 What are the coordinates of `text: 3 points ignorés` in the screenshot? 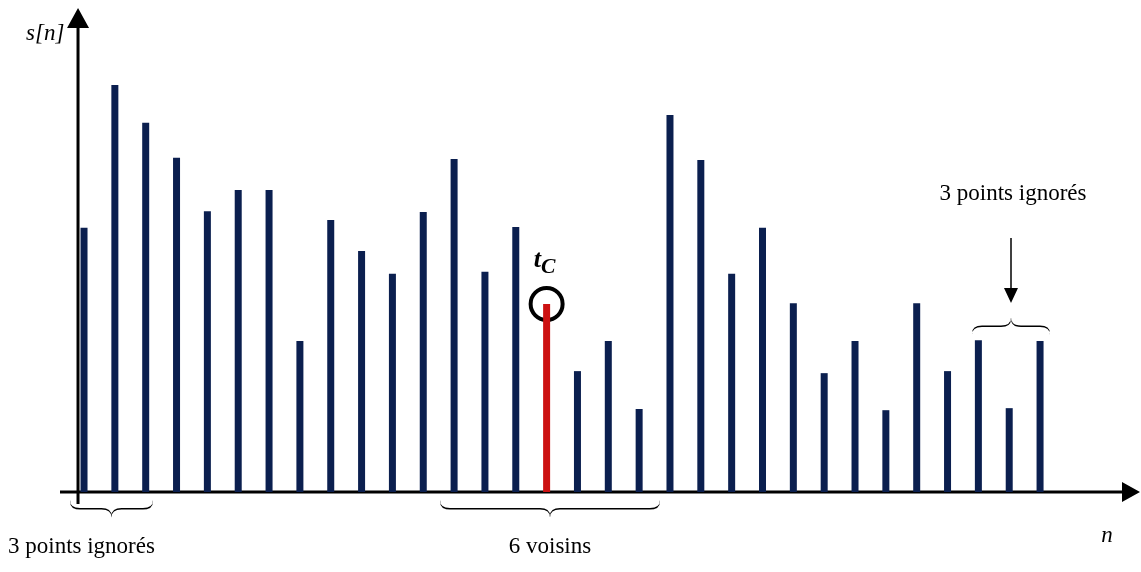 It's located at (81, 546).